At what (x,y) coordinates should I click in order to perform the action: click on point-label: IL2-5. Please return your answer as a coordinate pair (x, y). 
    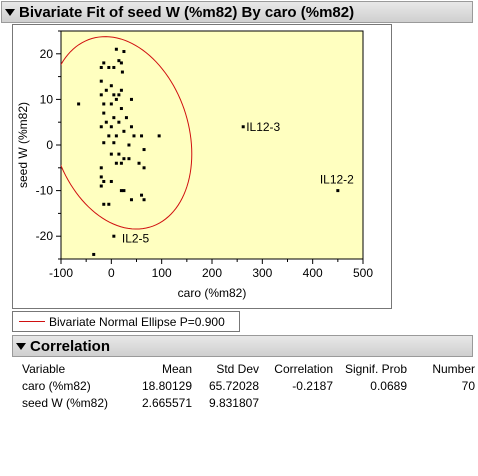
    Looking at the image, I should click on (136, 238).